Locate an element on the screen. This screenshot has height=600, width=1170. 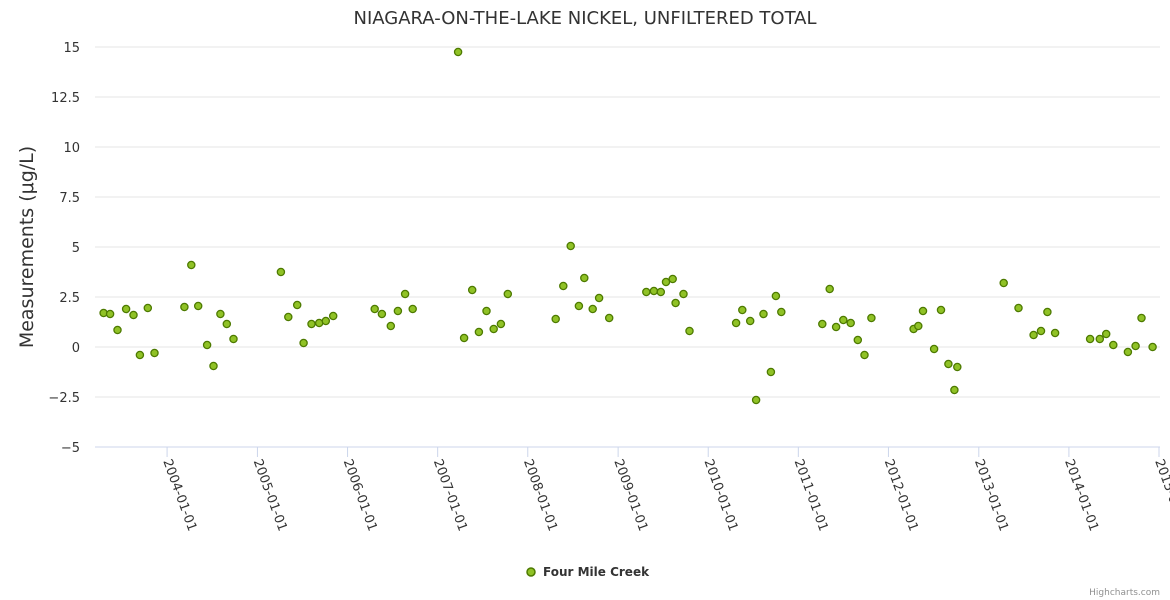
y-tick-label: 7.5 is located at coordinates (69, 198).